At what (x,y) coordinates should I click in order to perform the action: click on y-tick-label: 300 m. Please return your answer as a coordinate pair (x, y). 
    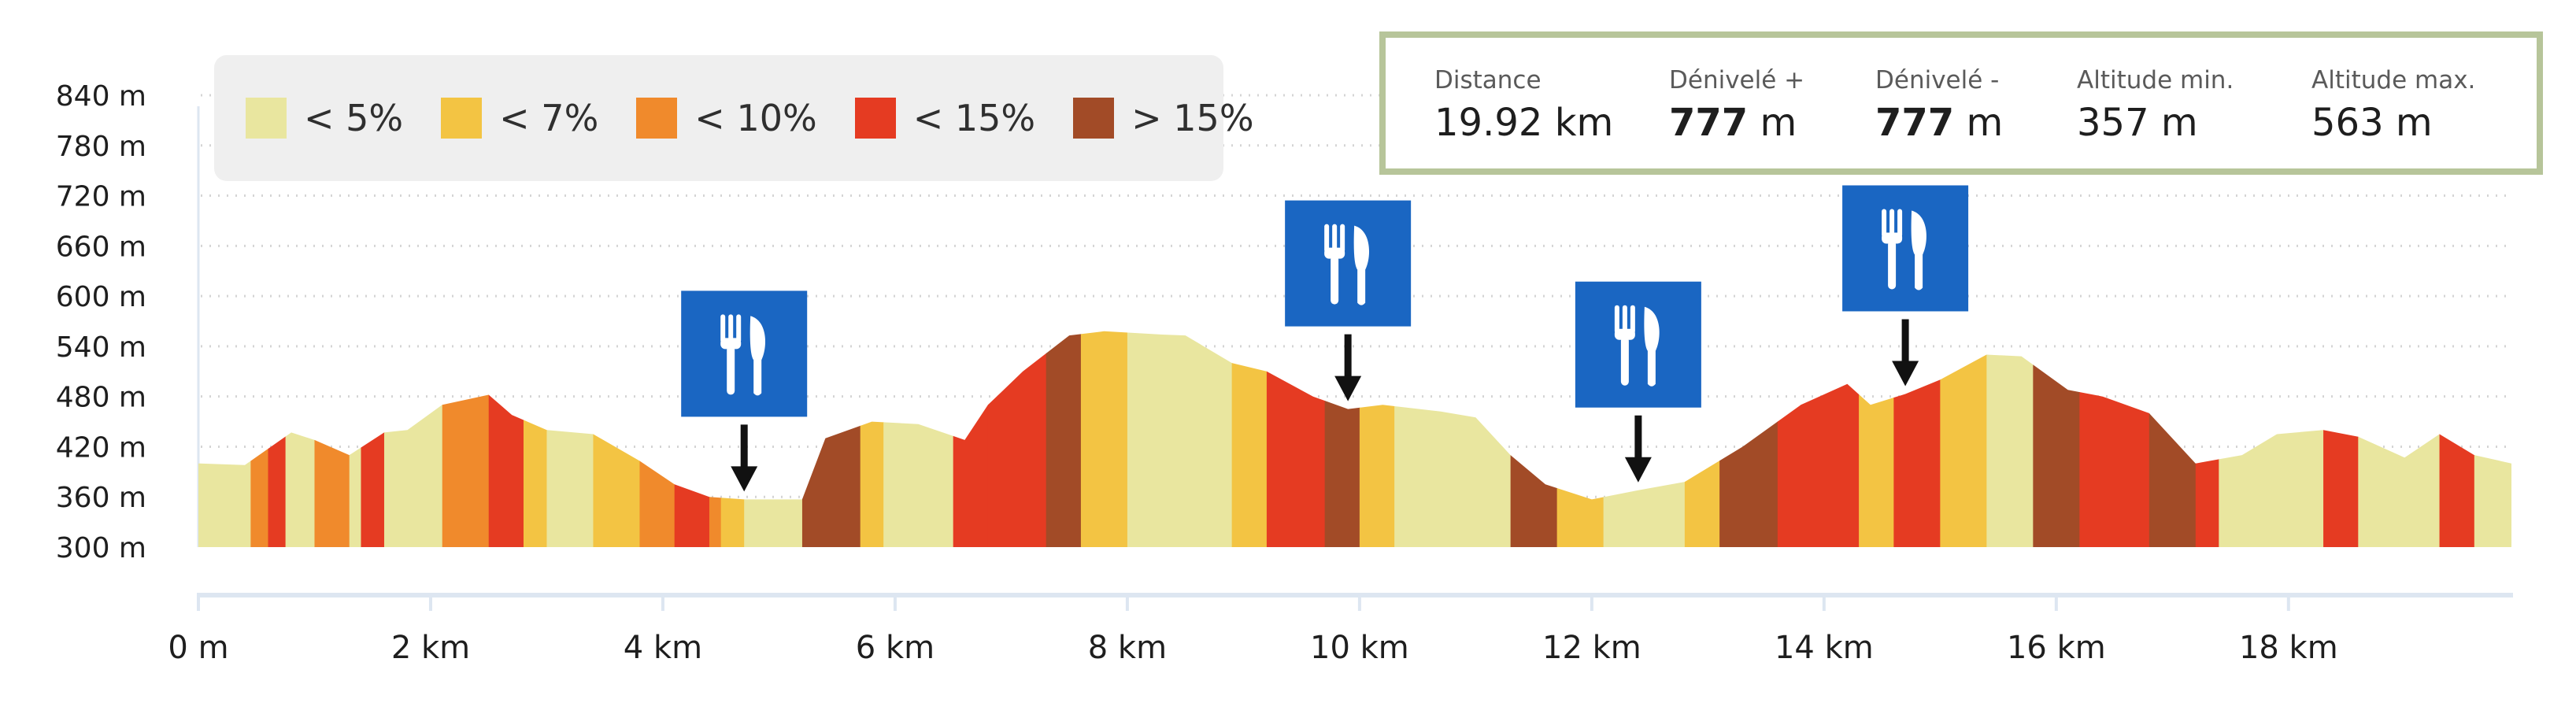
    Looking at the image, I should click on (101, 548).